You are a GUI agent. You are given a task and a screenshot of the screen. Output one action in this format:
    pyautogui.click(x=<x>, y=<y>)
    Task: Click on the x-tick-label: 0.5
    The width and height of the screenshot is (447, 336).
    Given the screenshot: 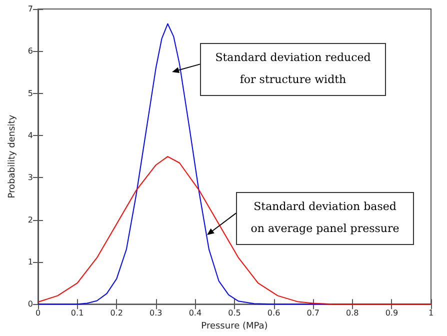 What is the action you would take?
    pyautogui.click(x=234, y=313)
    